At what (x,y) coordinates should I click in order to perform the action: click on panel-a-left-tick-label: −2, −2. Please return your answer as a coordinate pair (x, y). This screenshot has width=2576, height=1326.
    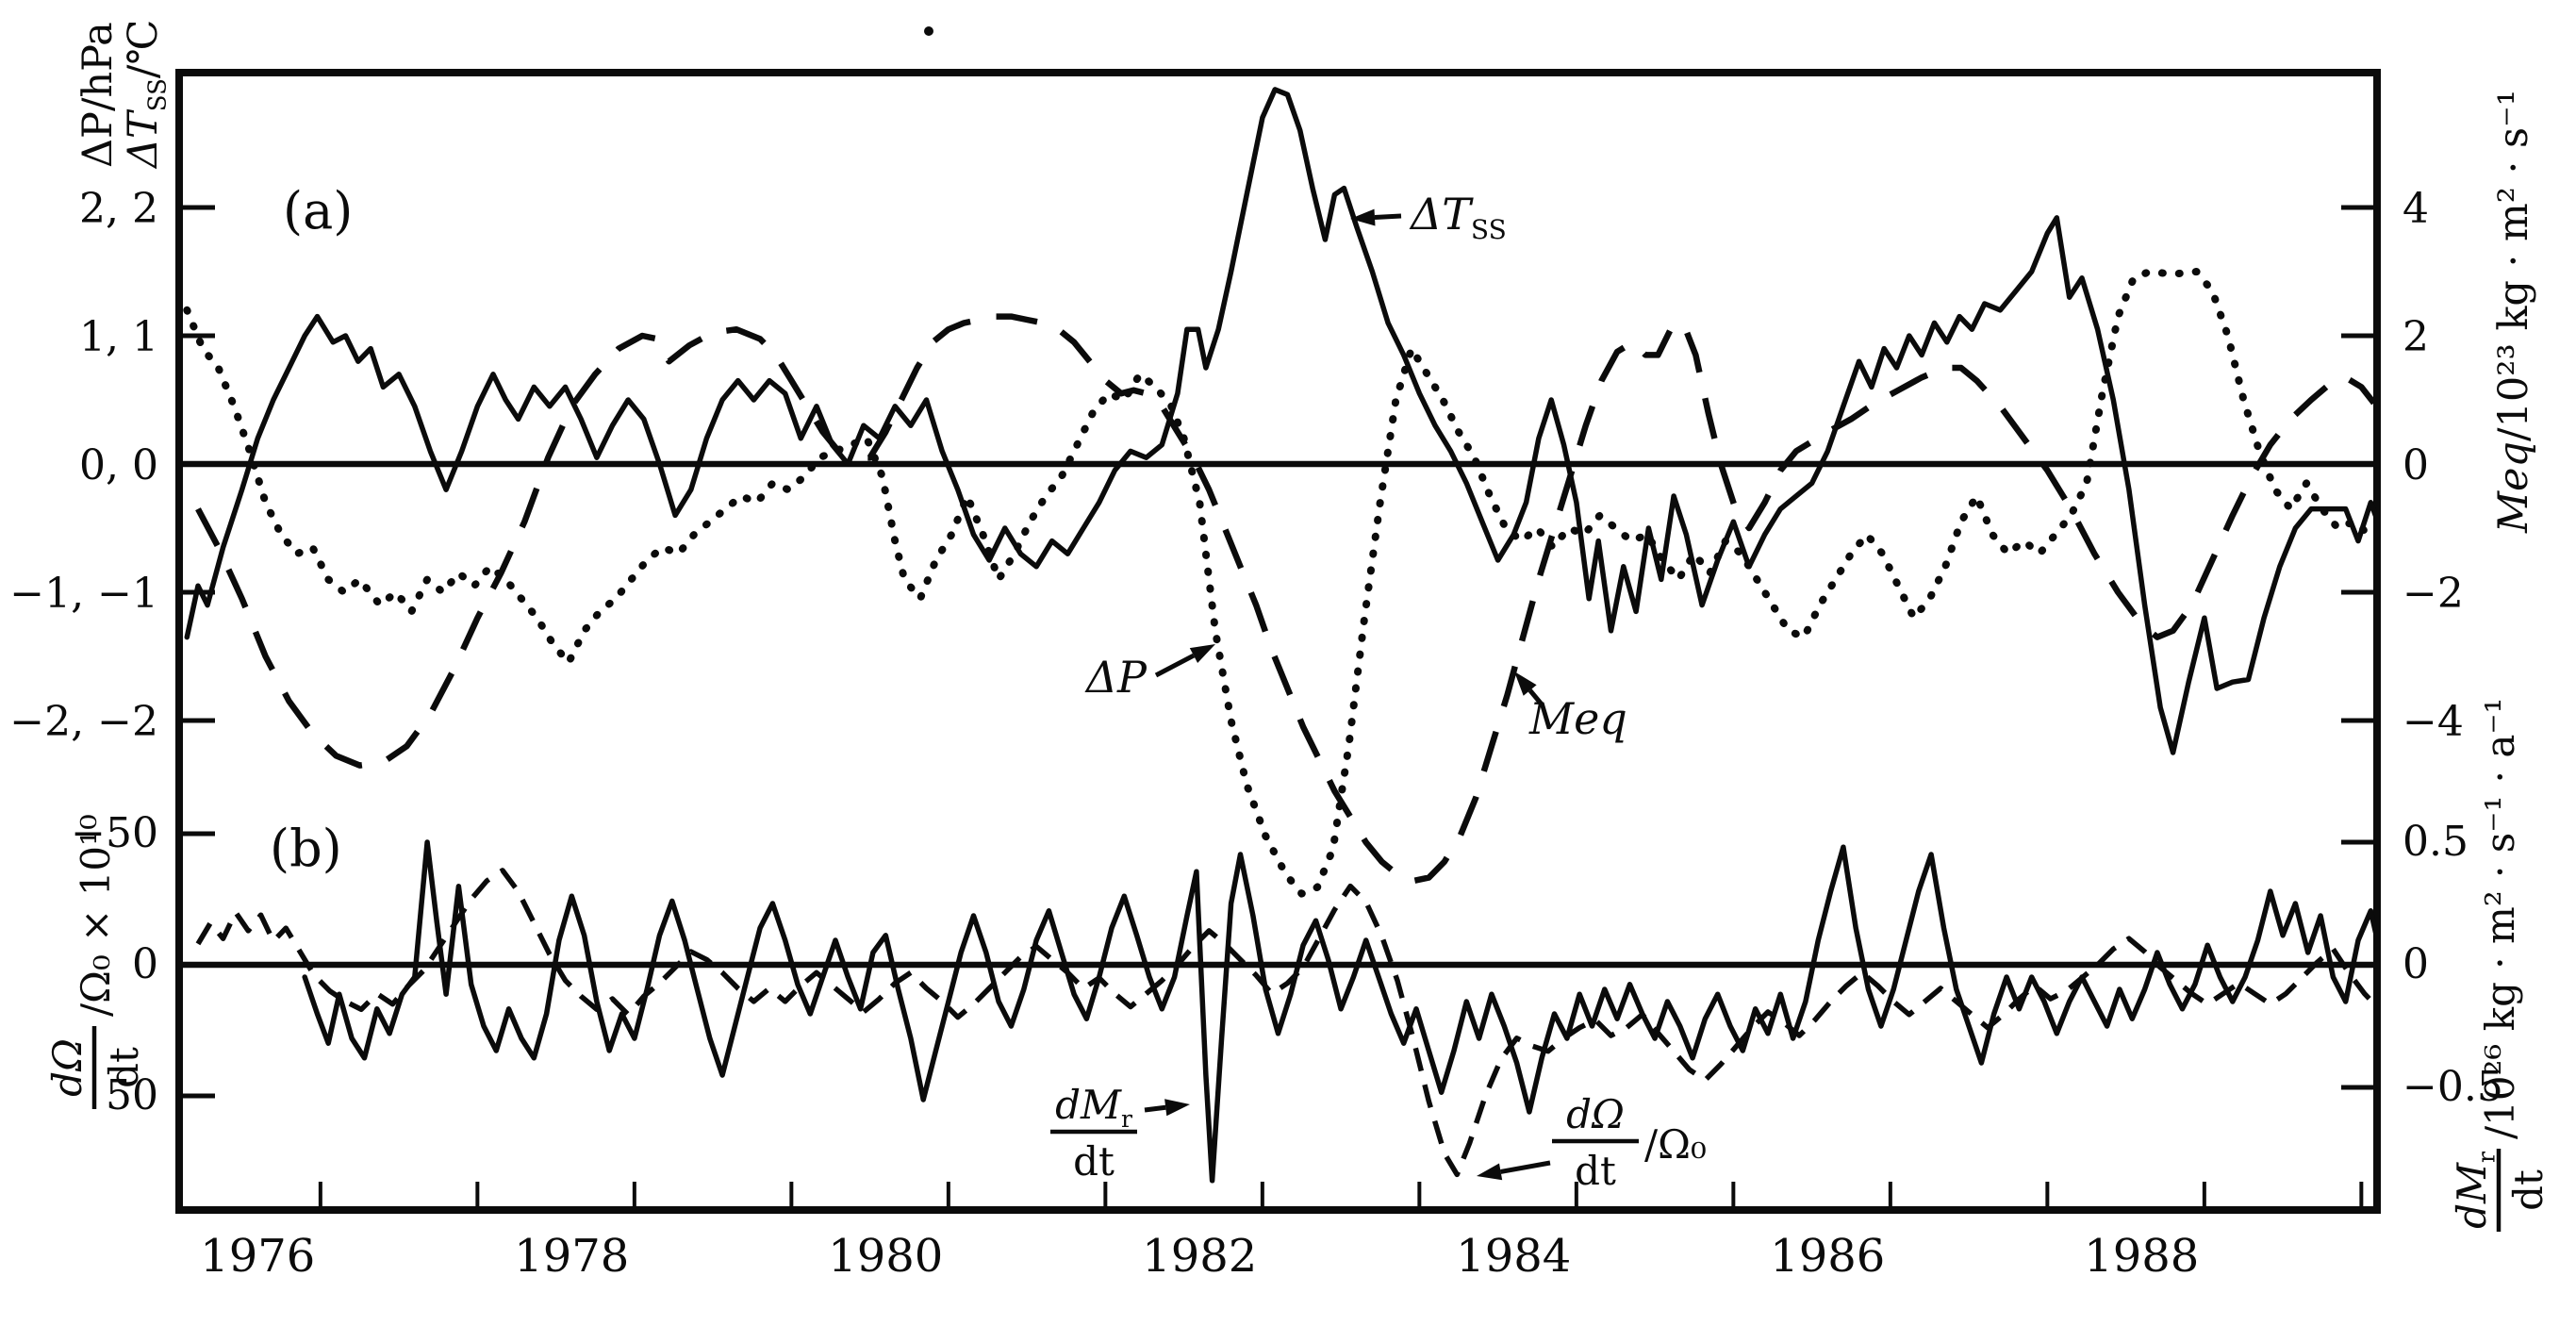
    Looking at the image, I should click on (83, 722).